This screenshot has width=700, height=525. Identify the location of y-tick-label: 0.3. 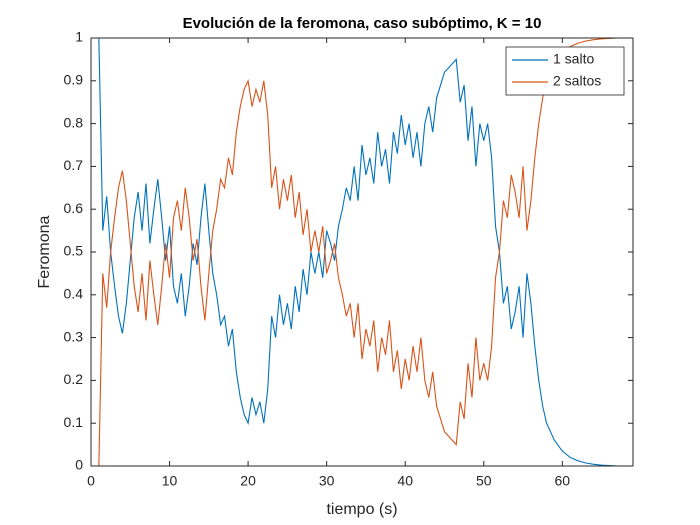
(74, 336).